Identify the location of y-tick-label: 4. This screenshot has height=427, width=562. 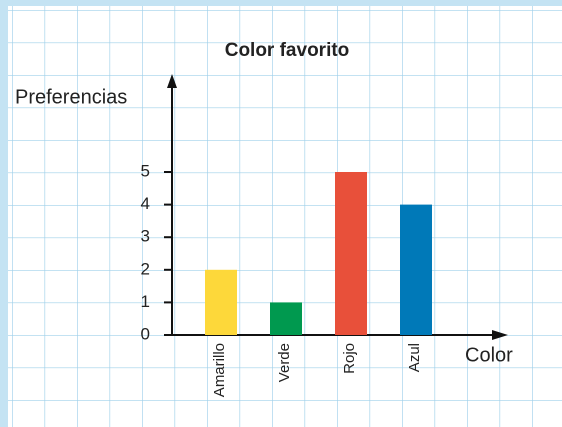
(145, 203).